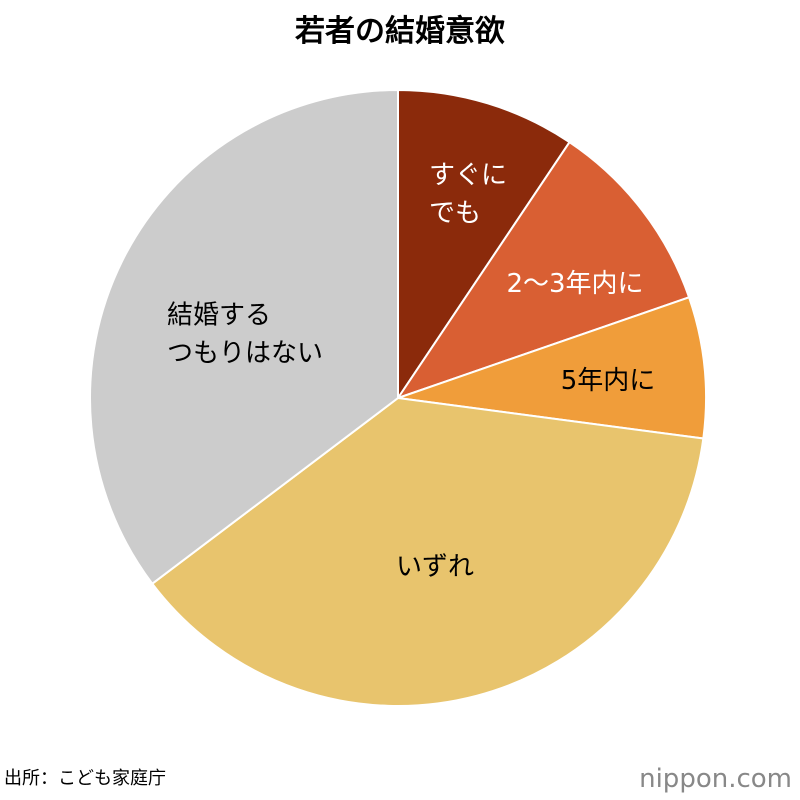  I want to click on brand: nippon.com, so click(715, 779).